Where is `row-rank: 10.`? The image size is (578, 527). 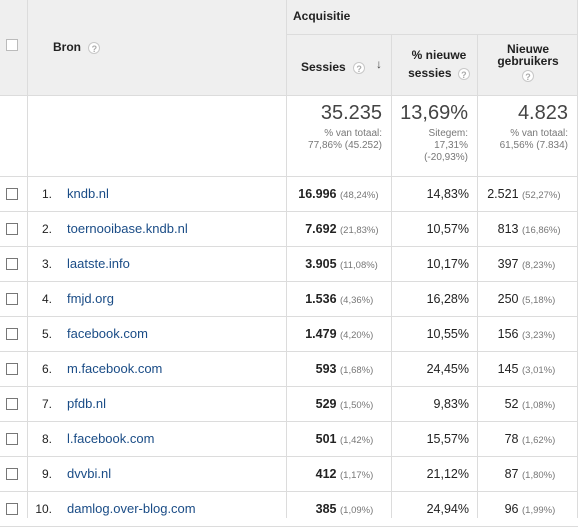
row-rank: 10. is located at coordinates (43, 509).